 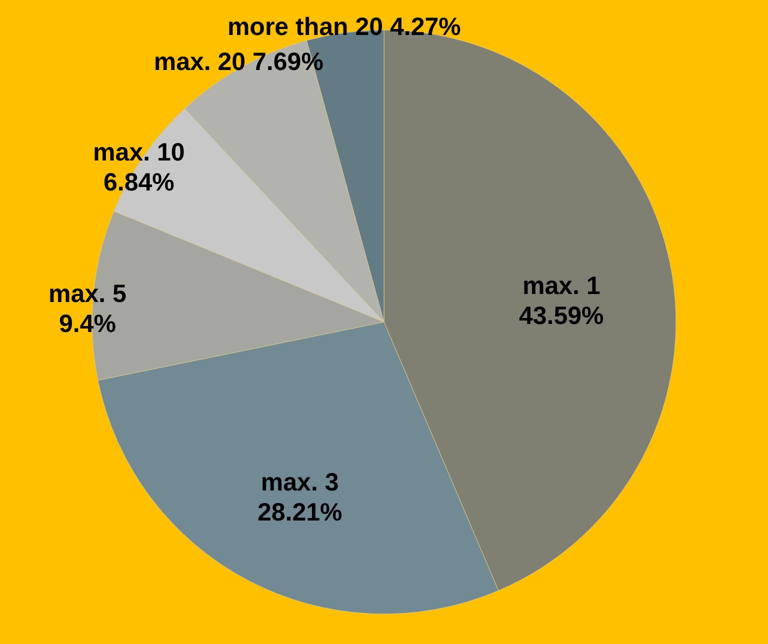 What do you see at coordinates (299, 482) in the screenshot?
I see `slice-label: max. 3` at bounding box center [299, 482].